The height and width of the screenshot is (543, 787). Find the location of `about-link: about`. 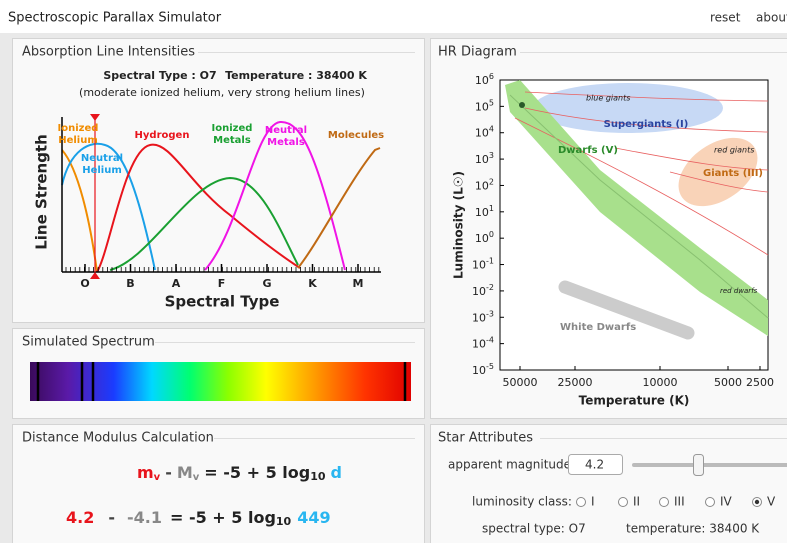

about-link: about is located at coordinates (771, 18).